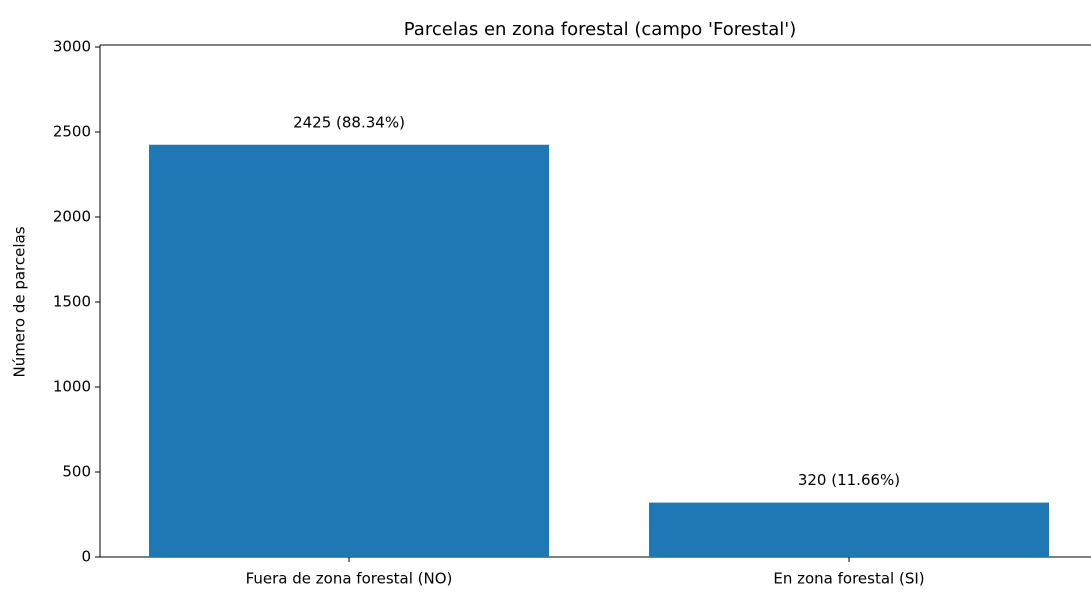 Image resolution: width=1091 pixels, height=592 pixels. I want to click on y-tick-label: 3000, so click(72, 47).